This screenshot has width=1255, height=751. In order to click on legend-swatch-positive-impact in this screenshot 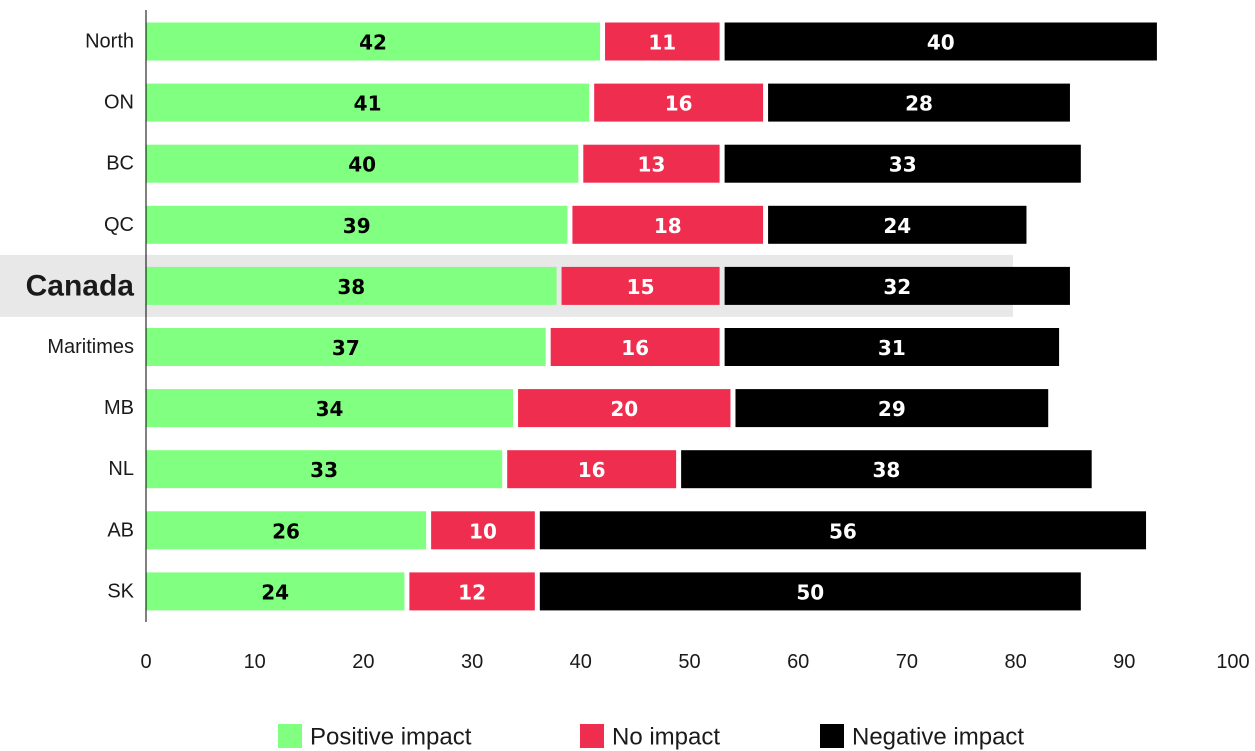, I will do `click(290, 736)`.